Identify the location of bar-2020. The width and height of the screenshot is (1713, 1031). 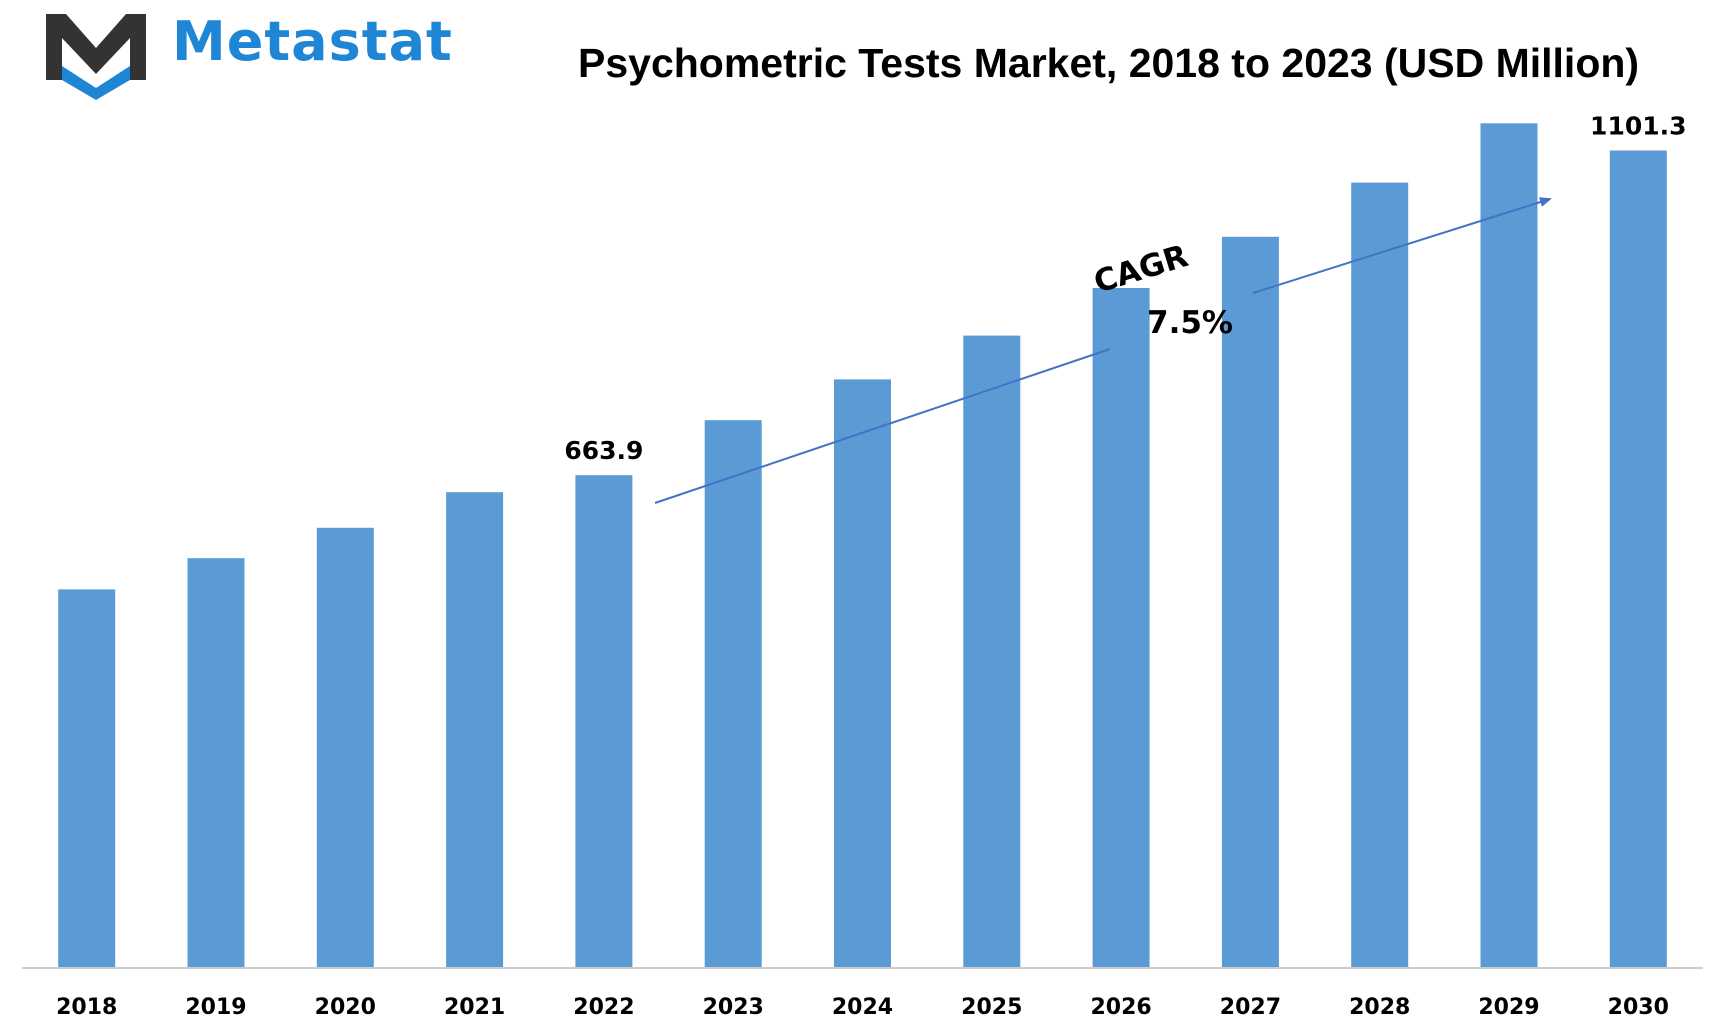
(345, 747).